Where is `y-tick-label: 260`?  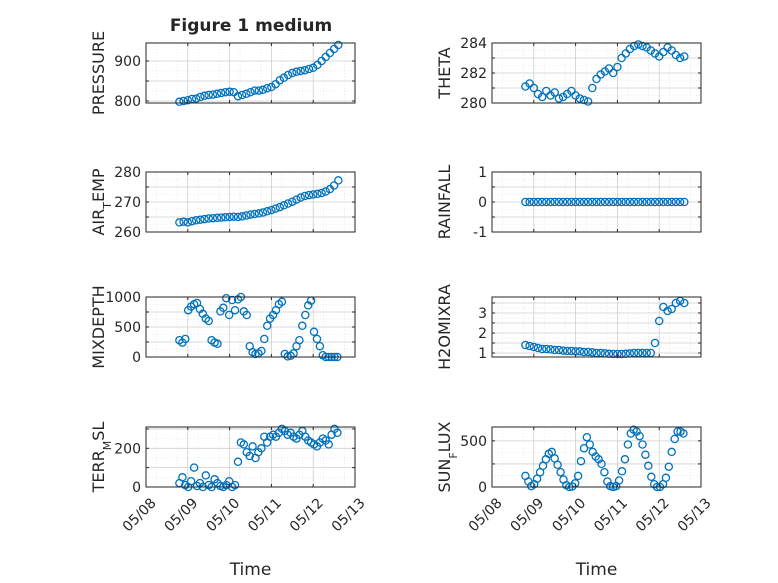 y-tick-label: 260 is located at coordinates (127, 233).